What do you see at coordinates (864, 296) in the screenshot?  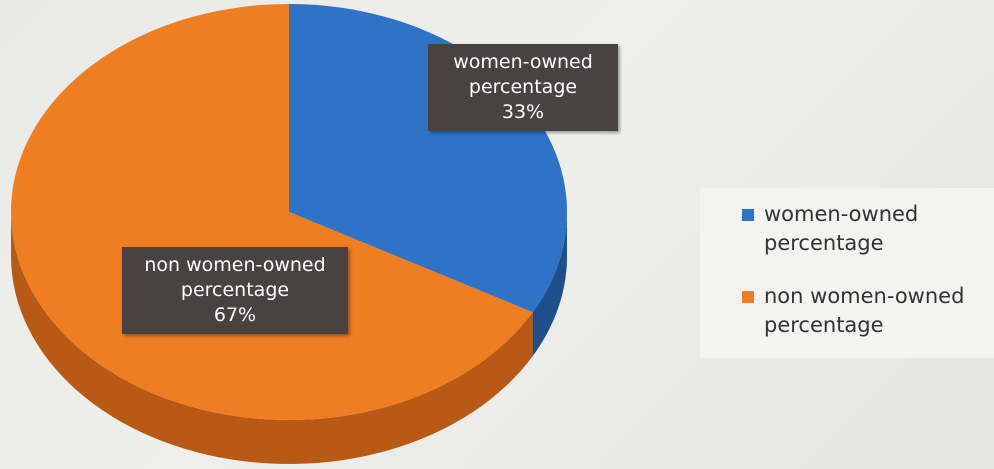 I see `legend-label-non-women-owned-line1: non women-owned` at bounding box center [864, 296].